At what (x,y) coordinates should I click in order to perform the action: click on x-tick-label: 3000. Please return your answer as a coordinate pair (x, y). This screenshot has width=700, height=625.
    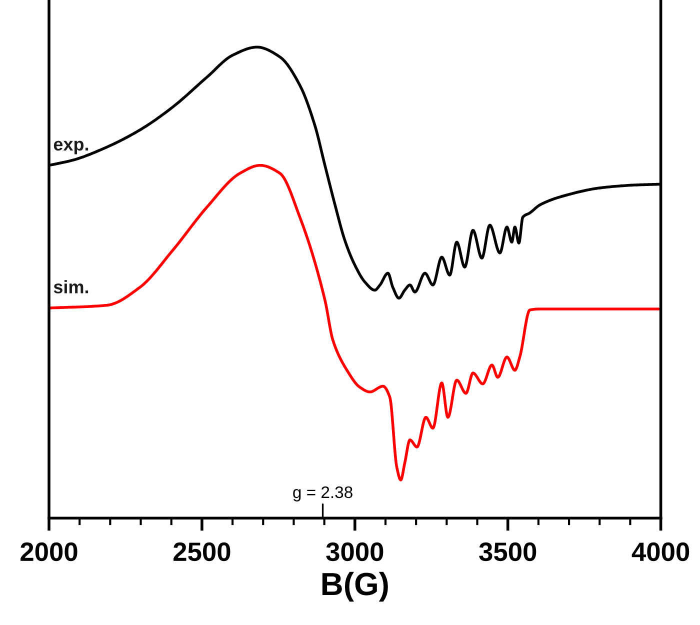
    Looking at the image, I should click on (355, 552).